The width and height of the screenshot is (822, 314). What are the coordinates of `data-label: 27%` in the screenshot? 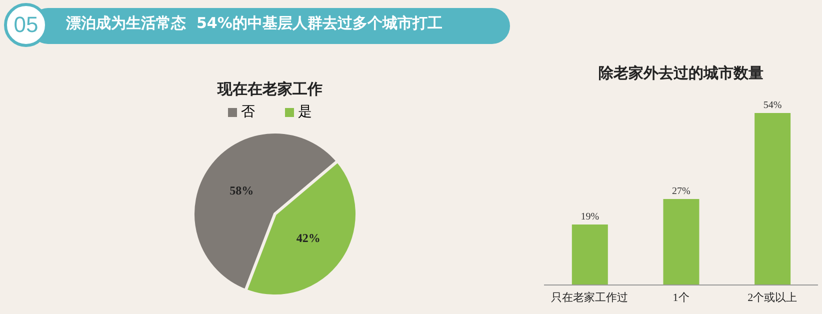 It's located at (681, 191).